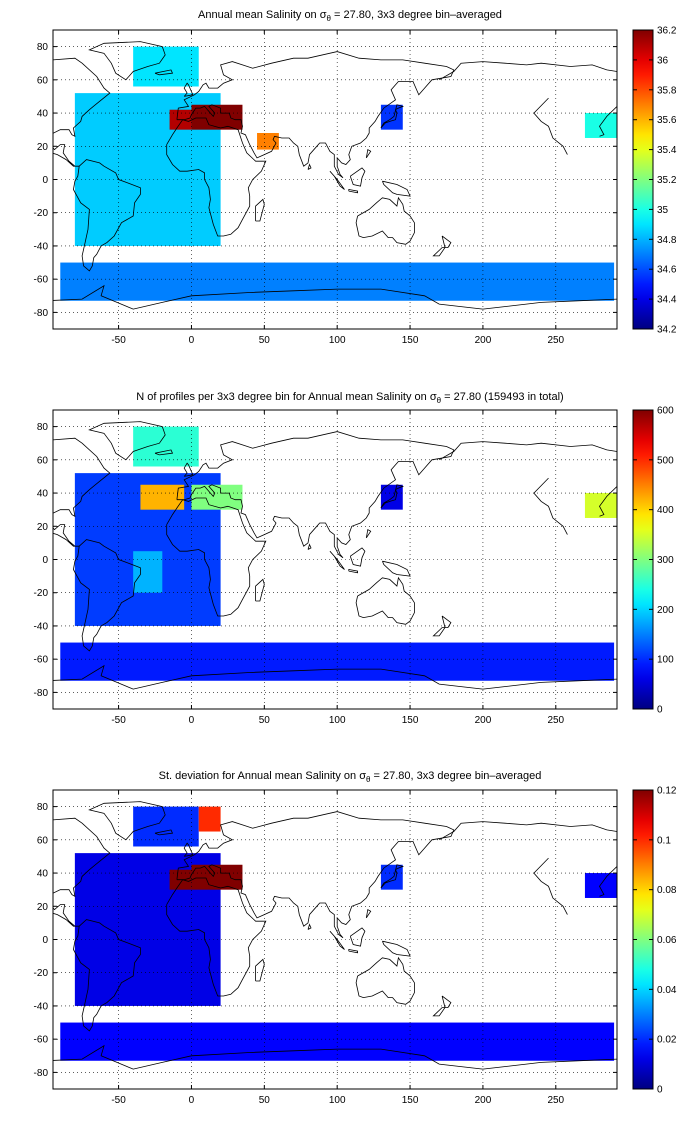  I want to click on colorbar-tick-label: 35.2, so click(667, 180).